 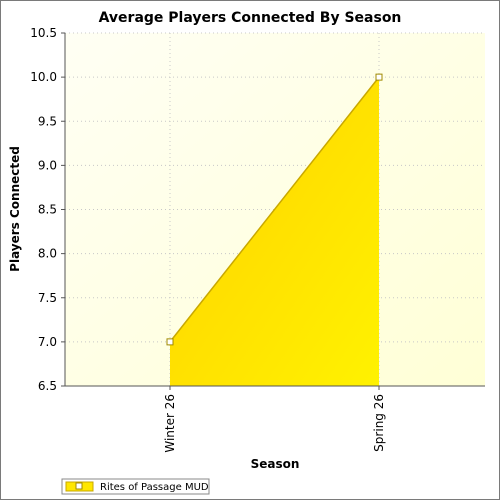 I want to click on legend: Rites of Passage MUD, so click(x=135, y=486).